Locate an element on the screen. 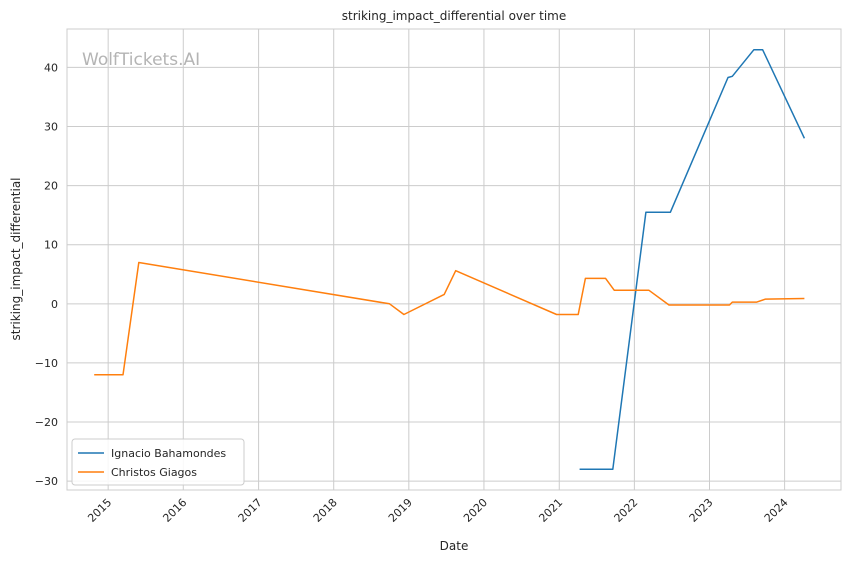 The width and height of the screenshot is (850, 561). x-tick-label: 2024 is located at coordinates (776, 510).